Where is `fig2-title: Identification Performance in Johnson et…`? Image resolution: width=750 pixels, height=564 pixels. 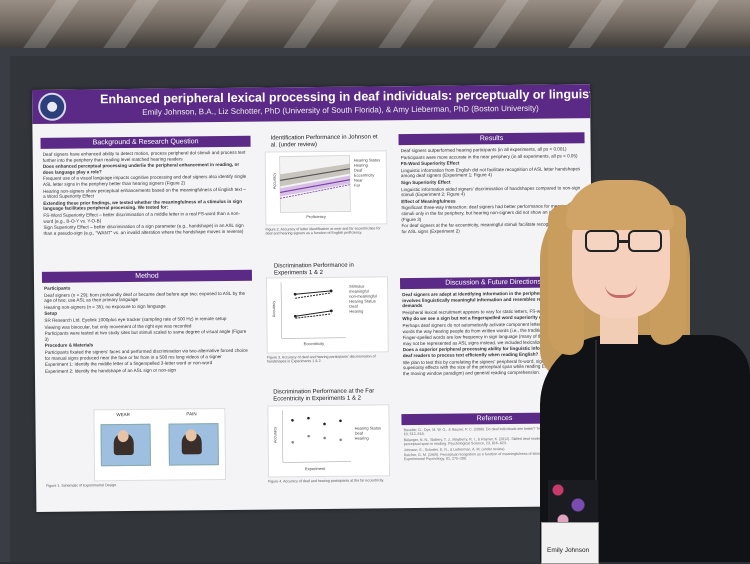
fig2-title: Identification Performance in Johnson et… is located at coordinates (324, 141).